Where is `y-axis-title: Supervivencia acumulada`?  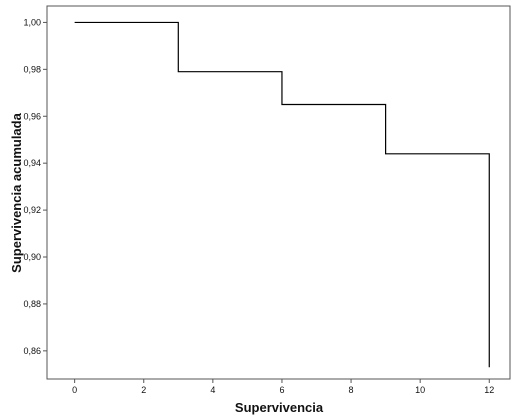 y-axis-title: Supervivencia acumulada is located at coordinates (16, 192).